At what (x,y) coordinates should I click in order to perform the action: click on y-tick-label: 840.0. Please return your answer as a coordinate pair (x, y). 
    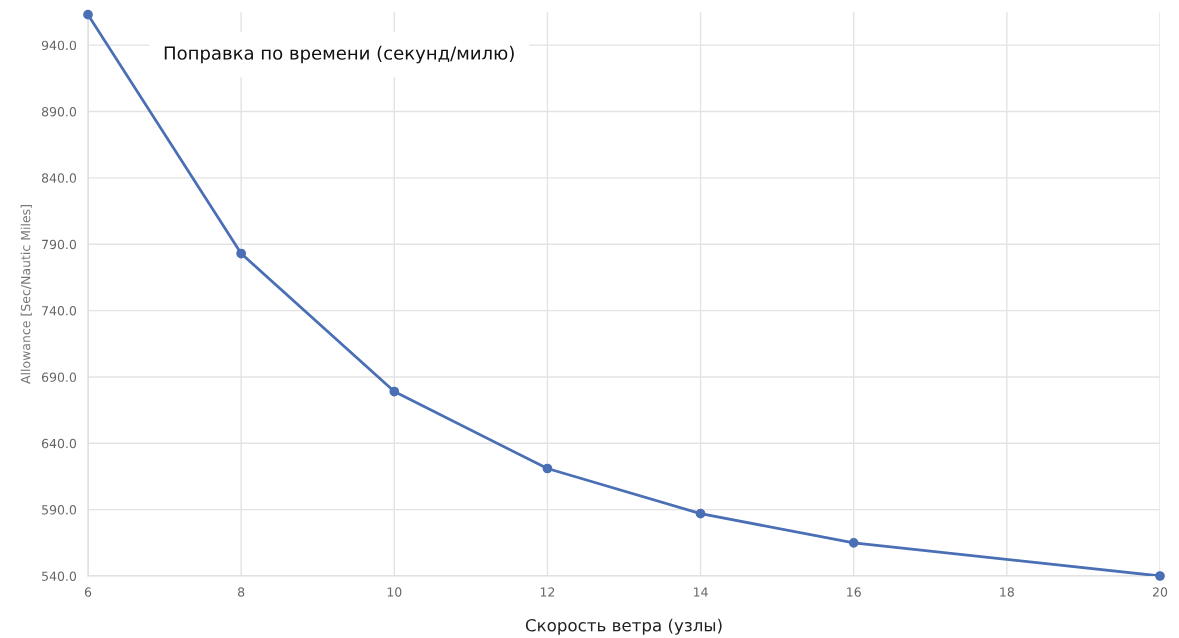
    Looking at the image, I should click on (59, 178).